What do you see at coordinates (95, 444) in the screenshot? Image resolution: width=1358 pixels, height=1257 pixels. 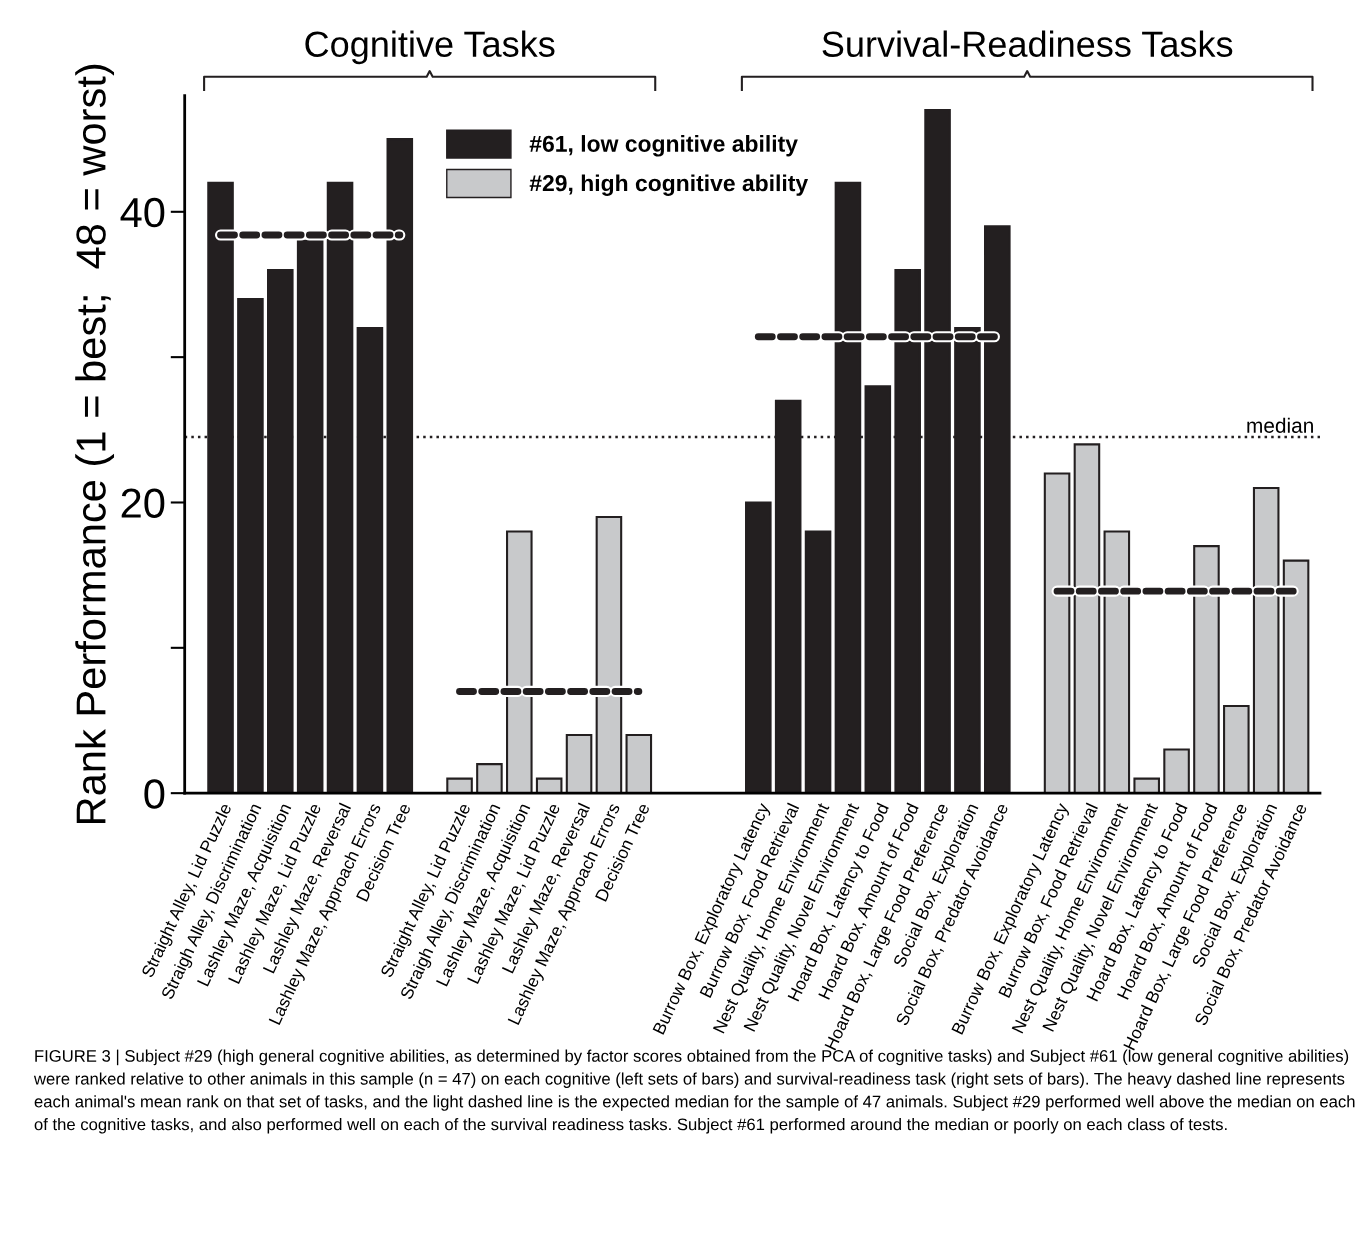 I see `y-axis-title: Rank Performance (1 = best; 48 = worst)` at bounding box center [95, 444].